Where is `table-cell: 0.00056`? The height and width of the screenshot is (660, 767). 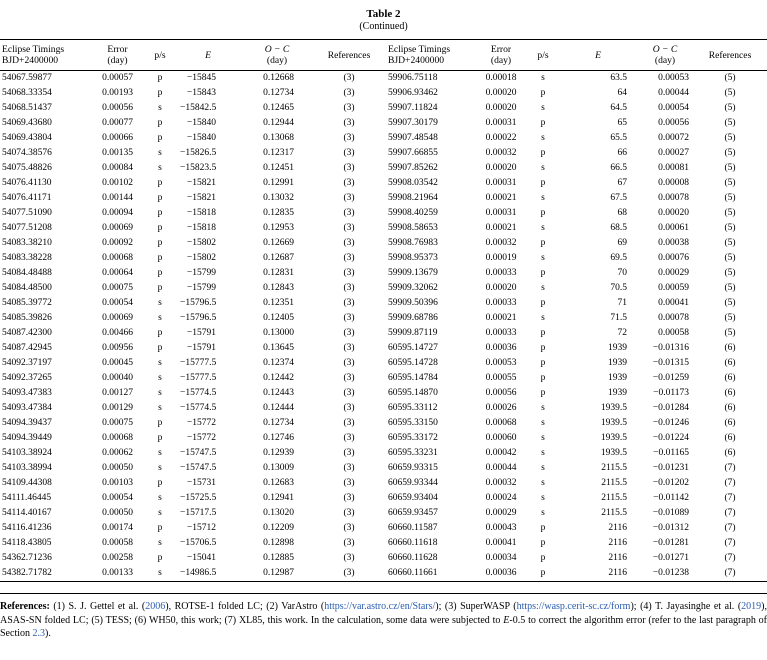
table-cell: 0.00056 is located at coordinates (501, 393).